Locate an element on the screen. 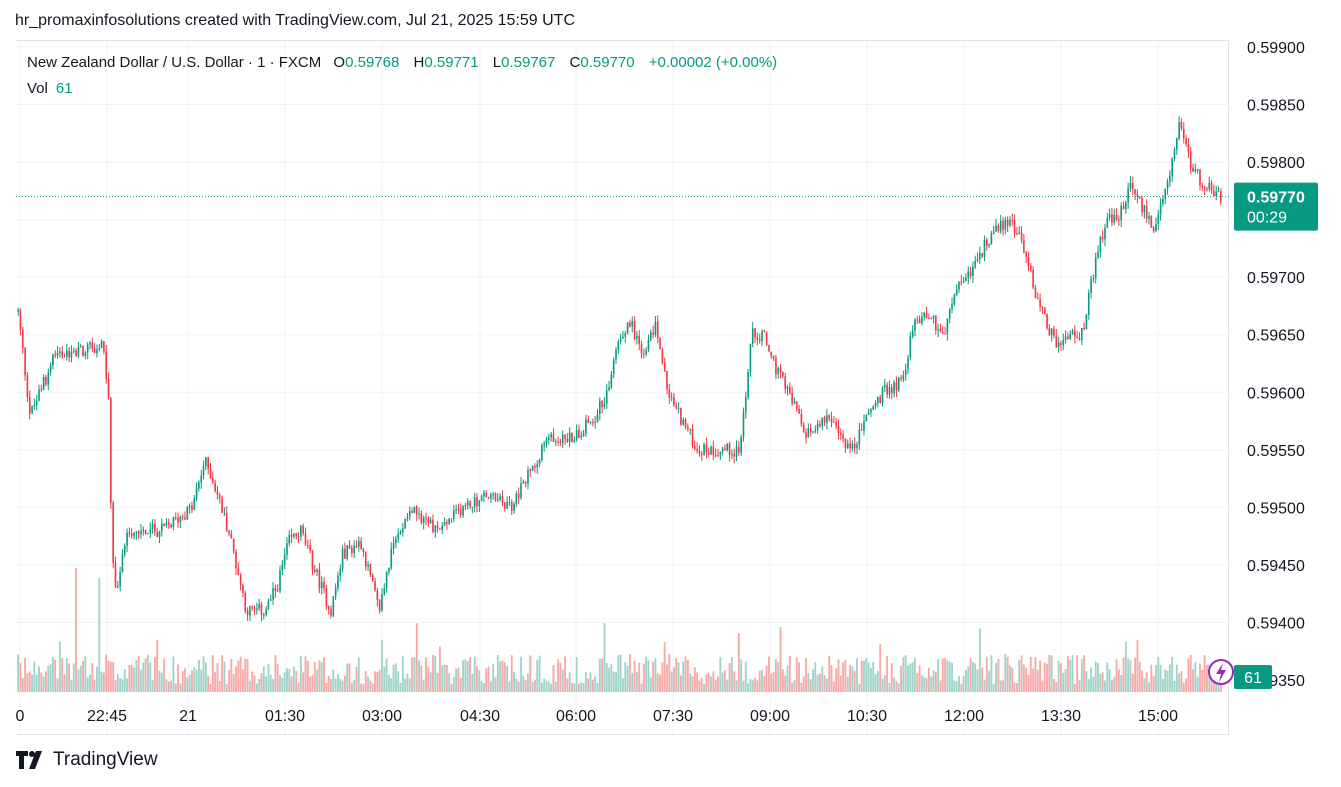  volume-label: Vol is located at coordinates (37, 88).